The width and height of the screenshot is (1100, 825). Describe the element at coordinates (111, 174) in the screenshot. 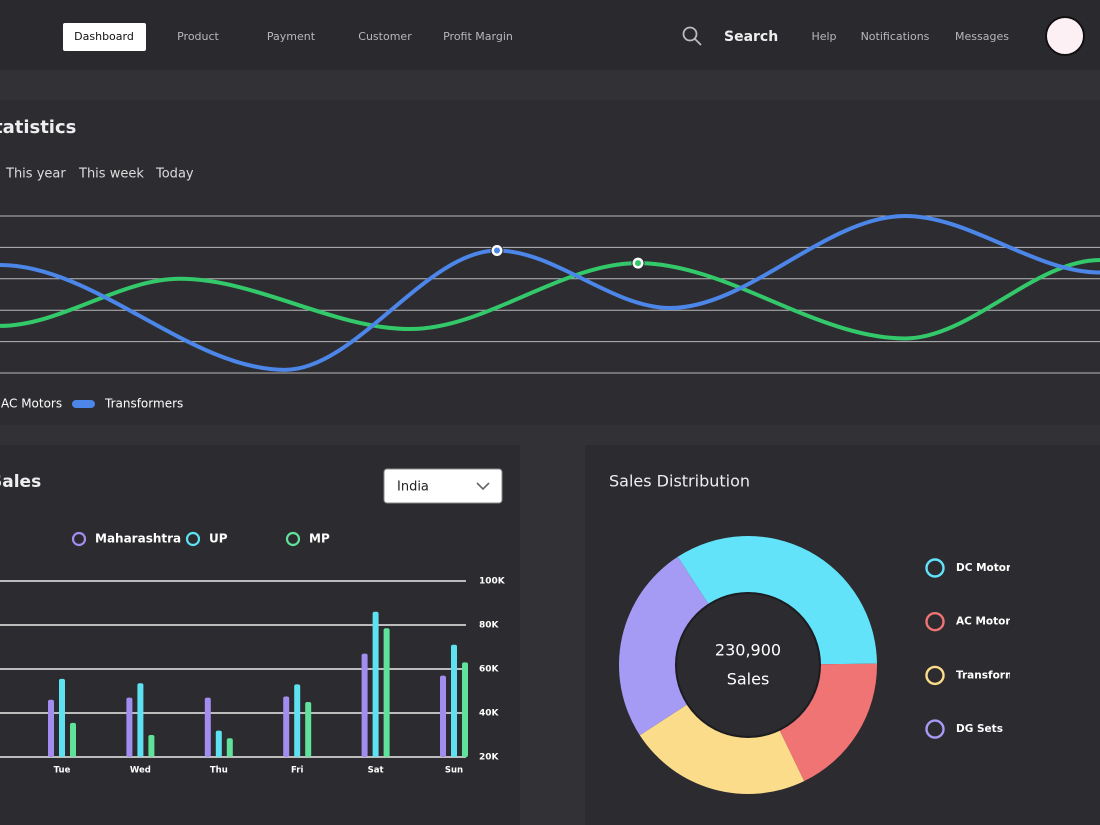

I see `period-tab: This week` at that location.